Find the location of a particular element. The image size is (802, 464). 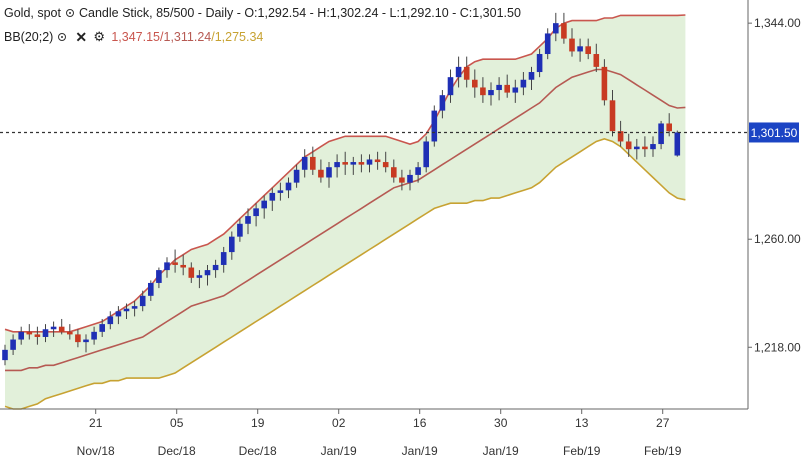

bb-mid-value: 1,311.24 is located at coordinates (187, 37).